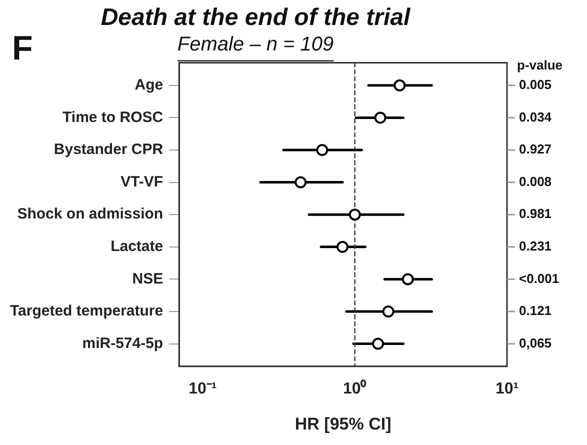  I want to click on chart-title: Death at the end of the trial, so click(256, 18).